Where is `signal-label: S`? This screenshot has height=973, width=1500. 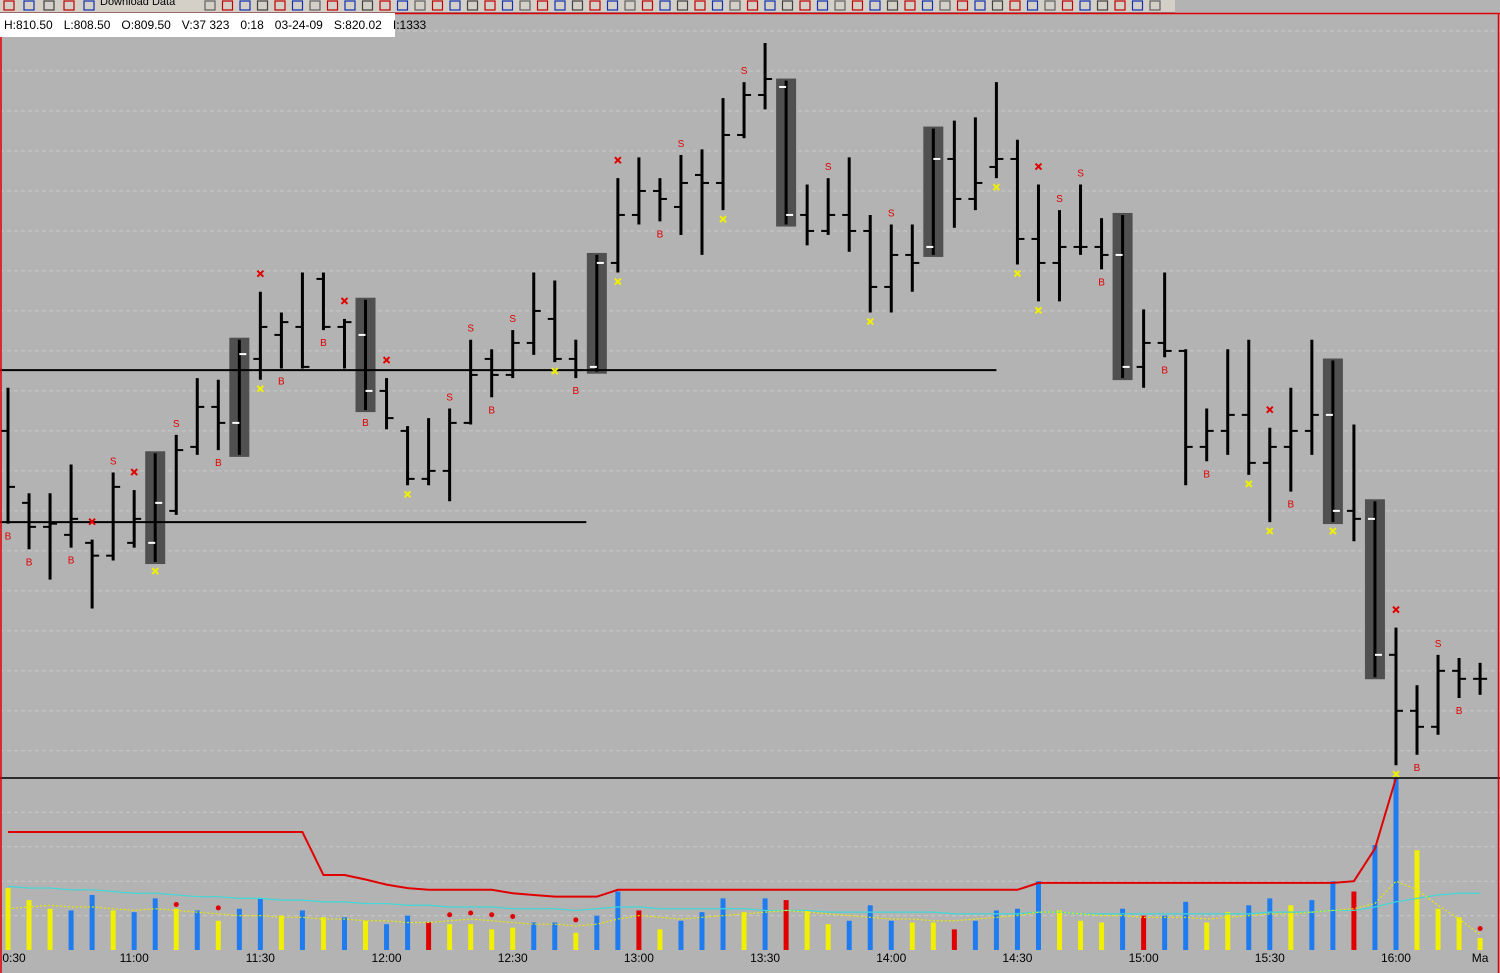
signal-label: S is located at coordinates (470, 329).